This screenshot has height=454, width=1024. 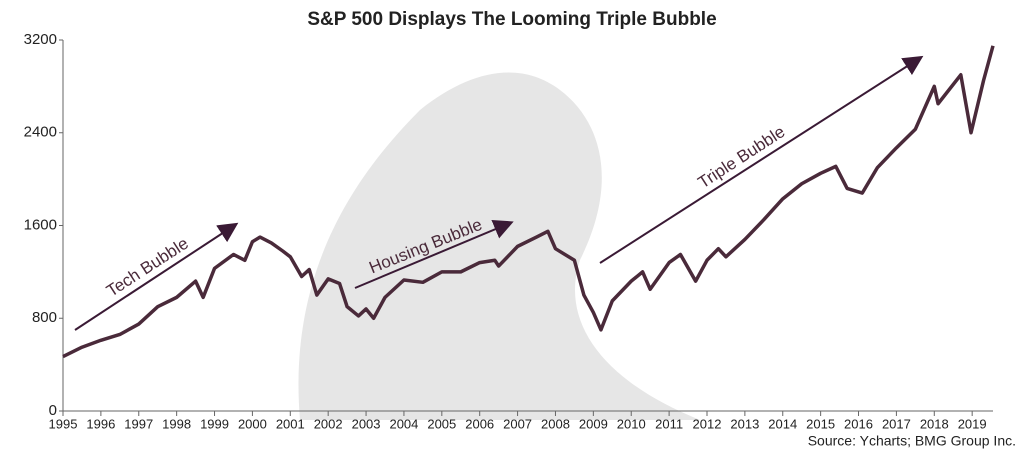 What do you see at coordinates (820, 423) in the screenshot?
I see `x-tick-label: 2015` at bounding box center [820, 423].